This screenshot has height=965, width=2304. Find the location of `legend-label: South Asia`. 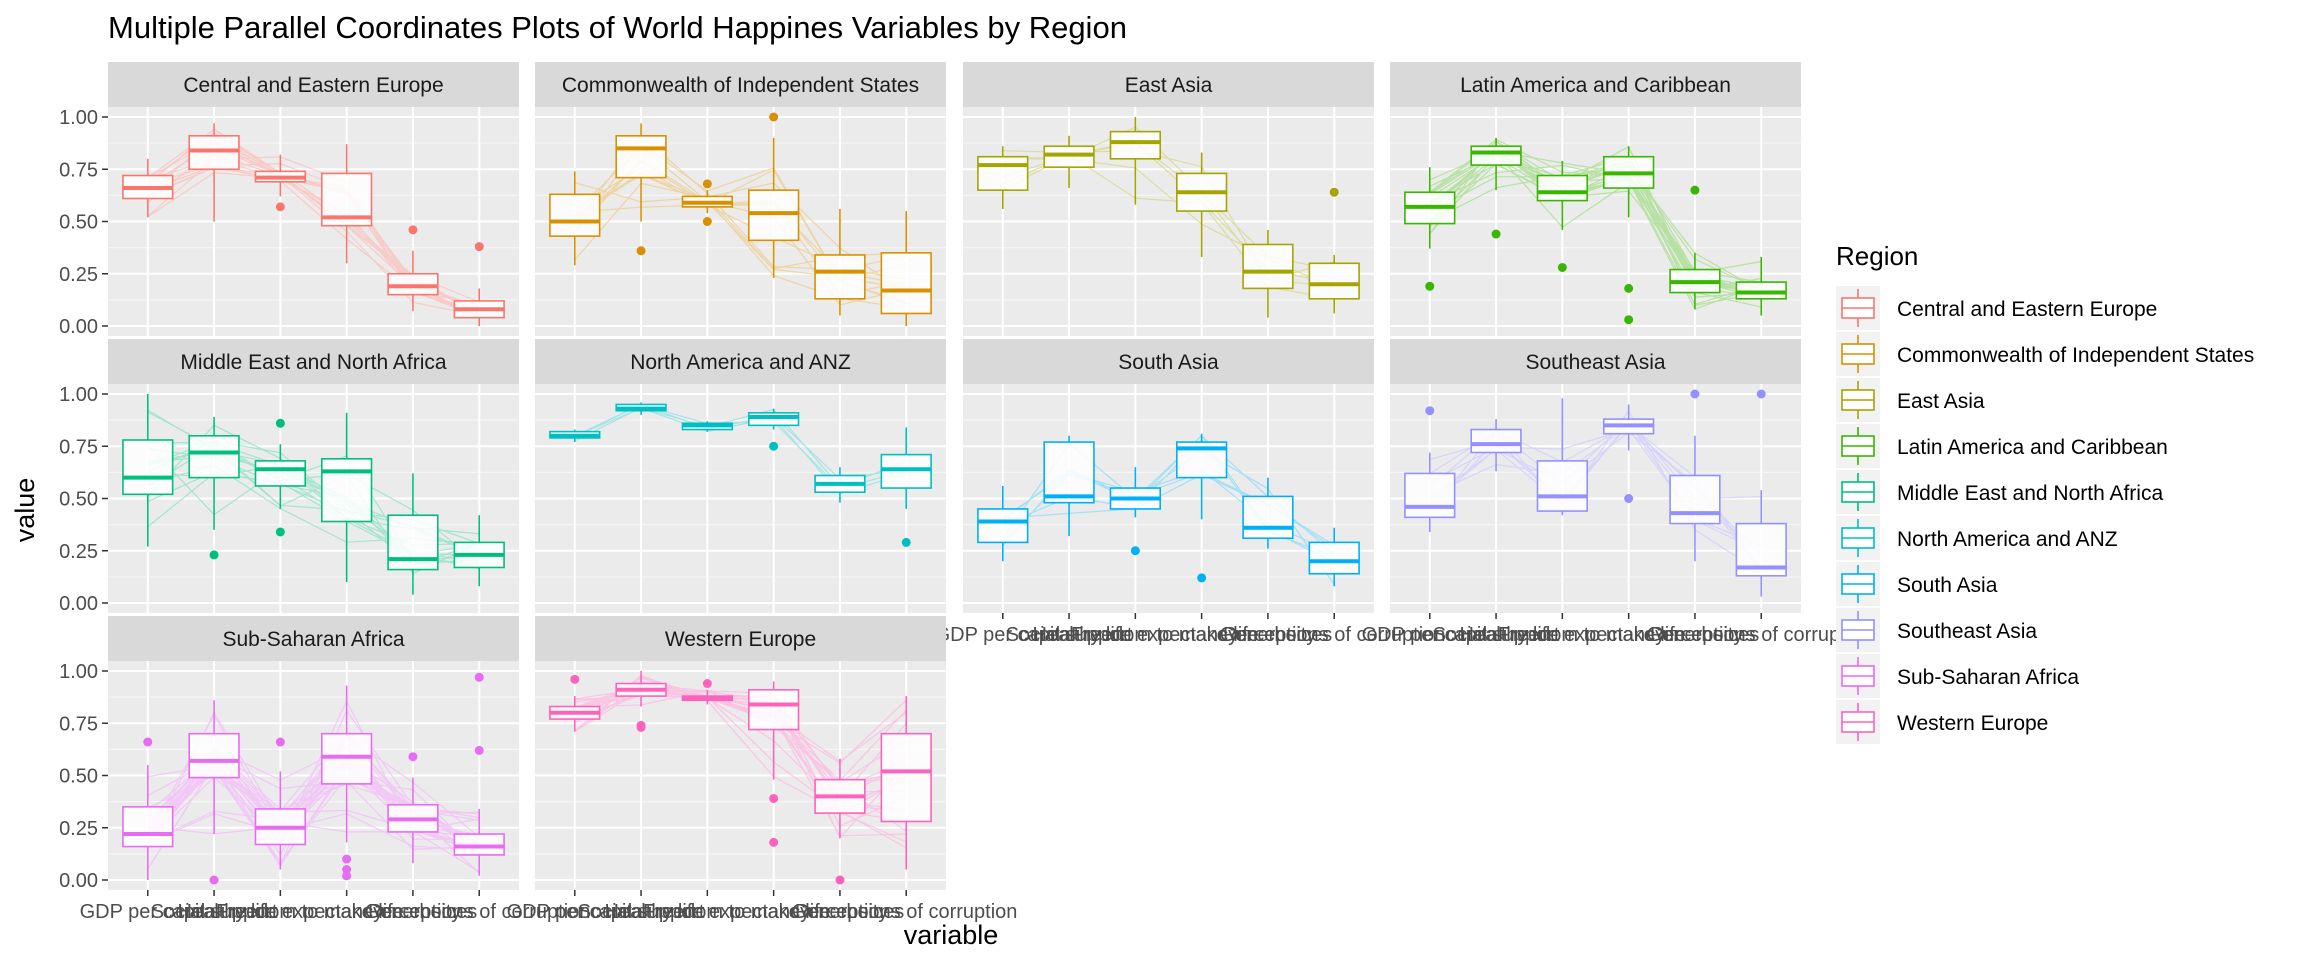

legend-label: South Asia is located at coordinates (1947, 585).